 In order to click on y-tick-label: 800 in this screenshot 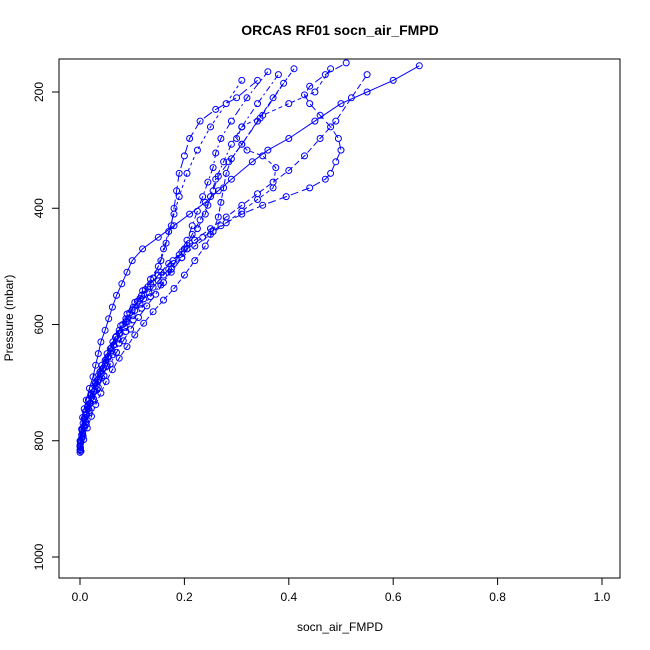, I will do `click(39, 440)`.